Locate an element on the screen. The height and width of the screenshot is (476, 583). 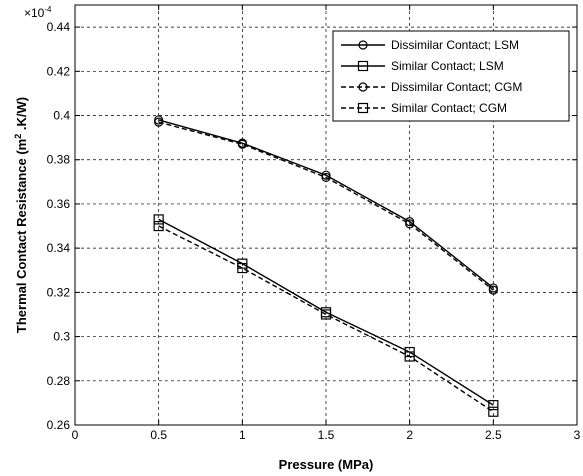
legend-entry: Similar Contact; CGM is located at coordinates (424, 108).